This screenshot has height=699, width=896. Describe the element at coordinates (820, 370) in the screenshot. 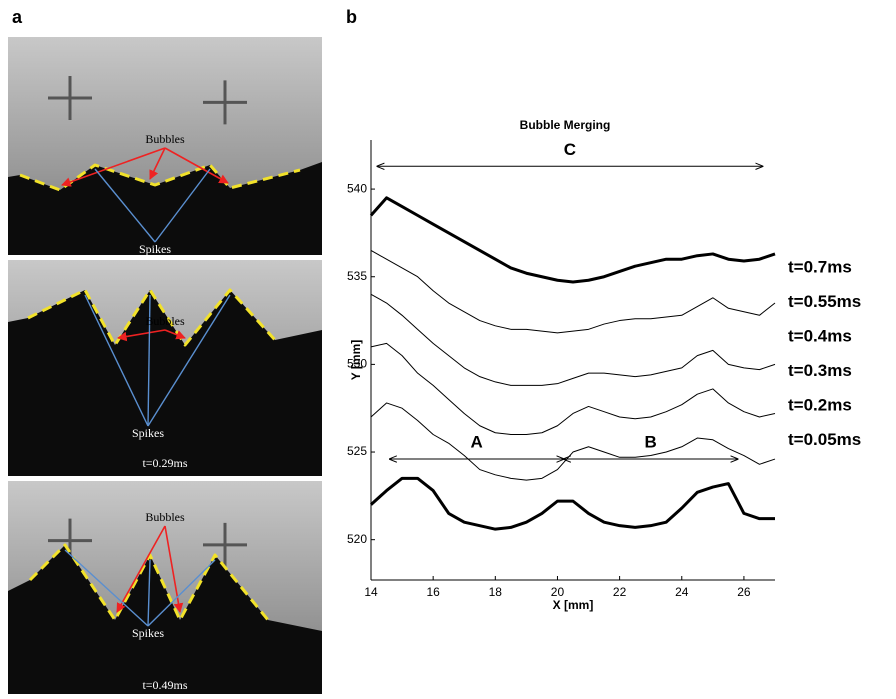

I see `series-label: t=0.3ms` at that location.